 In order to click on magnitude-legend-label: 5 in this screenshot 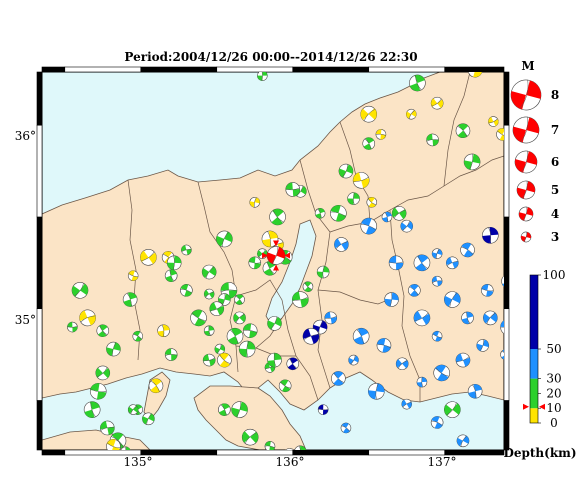, I will do `click(555, 190)`.